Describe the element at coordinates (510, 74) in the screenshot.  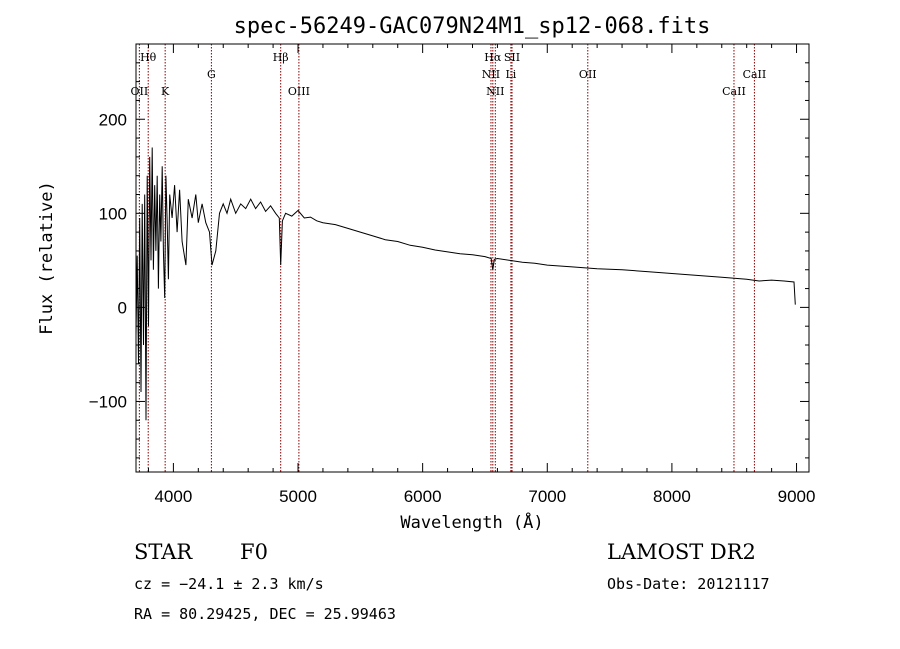
I see `spectral-line-label: Li` at that location.